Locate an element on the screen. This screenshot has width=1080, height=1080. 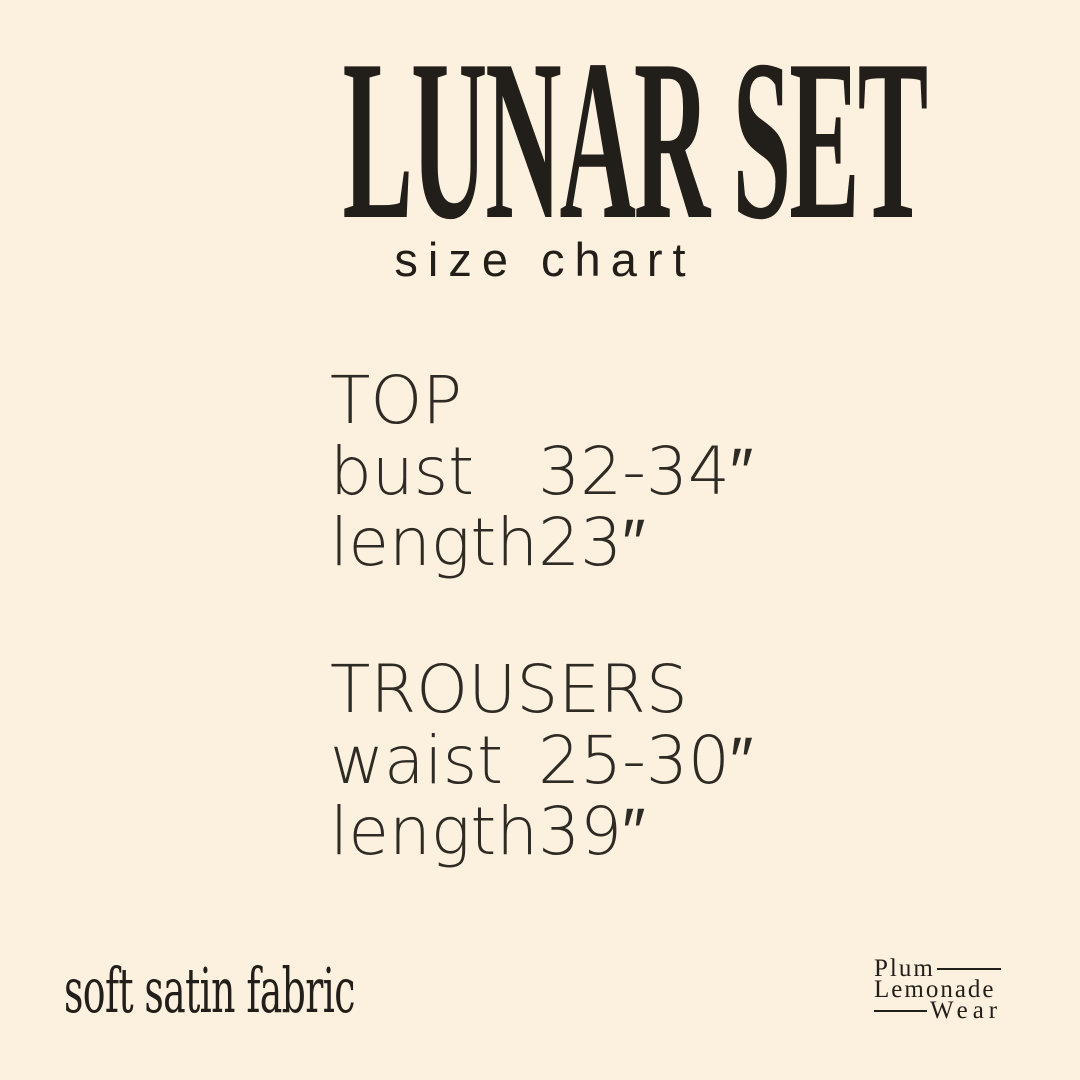
brand-logo-line-1: Plum is located at coordinates (959, 968).